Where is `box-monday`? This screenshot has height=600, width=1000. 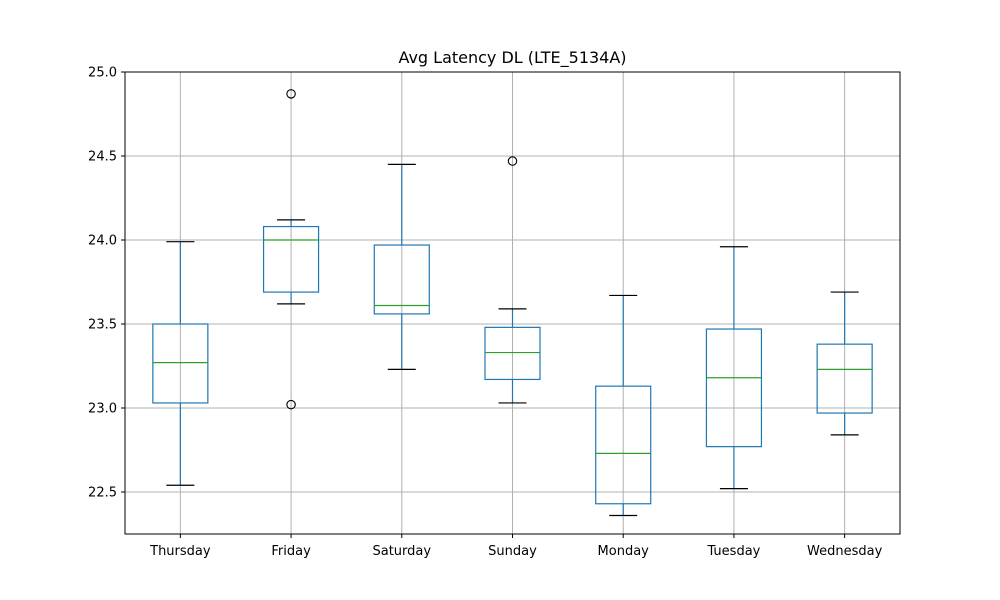 box-monday is located at coordinates (623, 405).